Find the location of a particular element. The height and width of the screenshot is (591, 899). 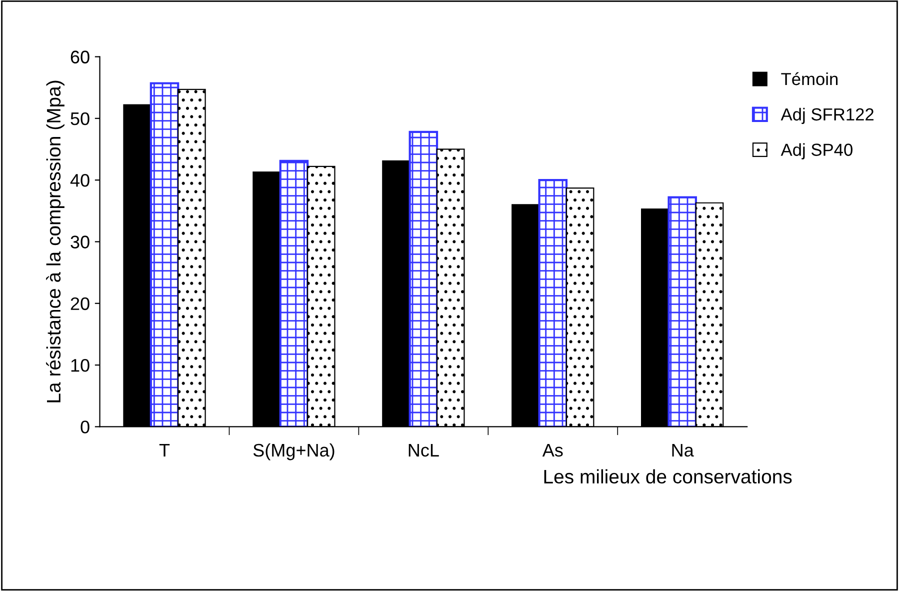

legend-label: Adj SP40 is located at coordinates (816, 151).